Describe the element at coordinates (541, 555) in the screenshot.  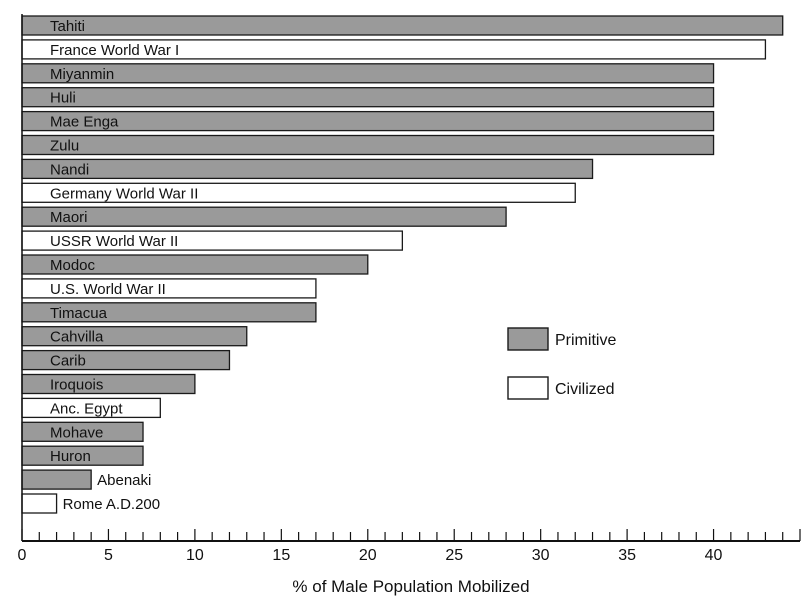
I see `x-tick-label-30: 30` at that location.